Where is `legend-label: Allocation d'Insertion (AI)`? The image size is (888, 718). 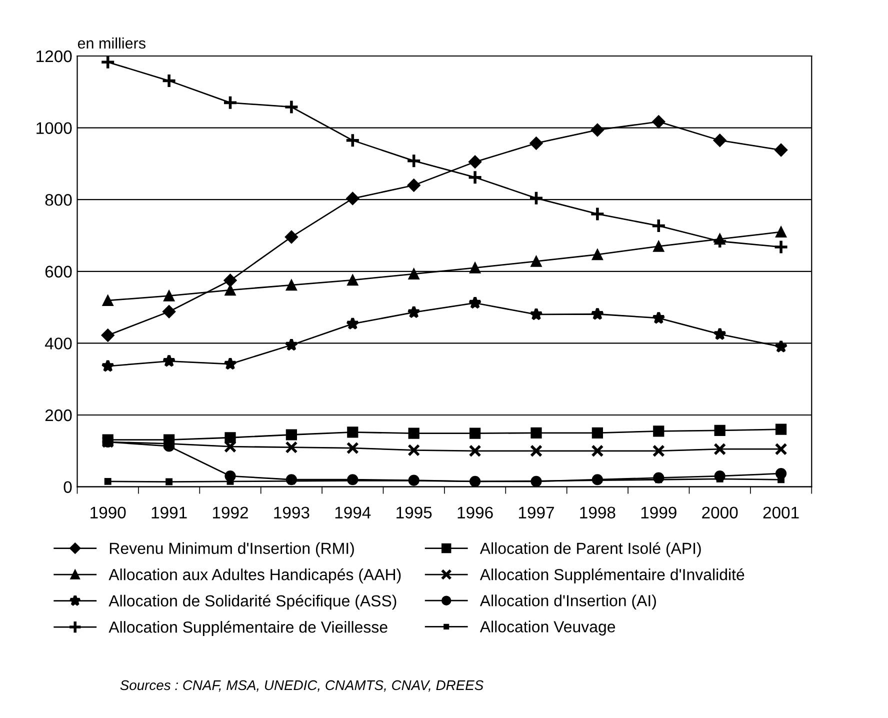
legend-label: Allocation d'Insertion (AI) is located at coordinates (568, 602).